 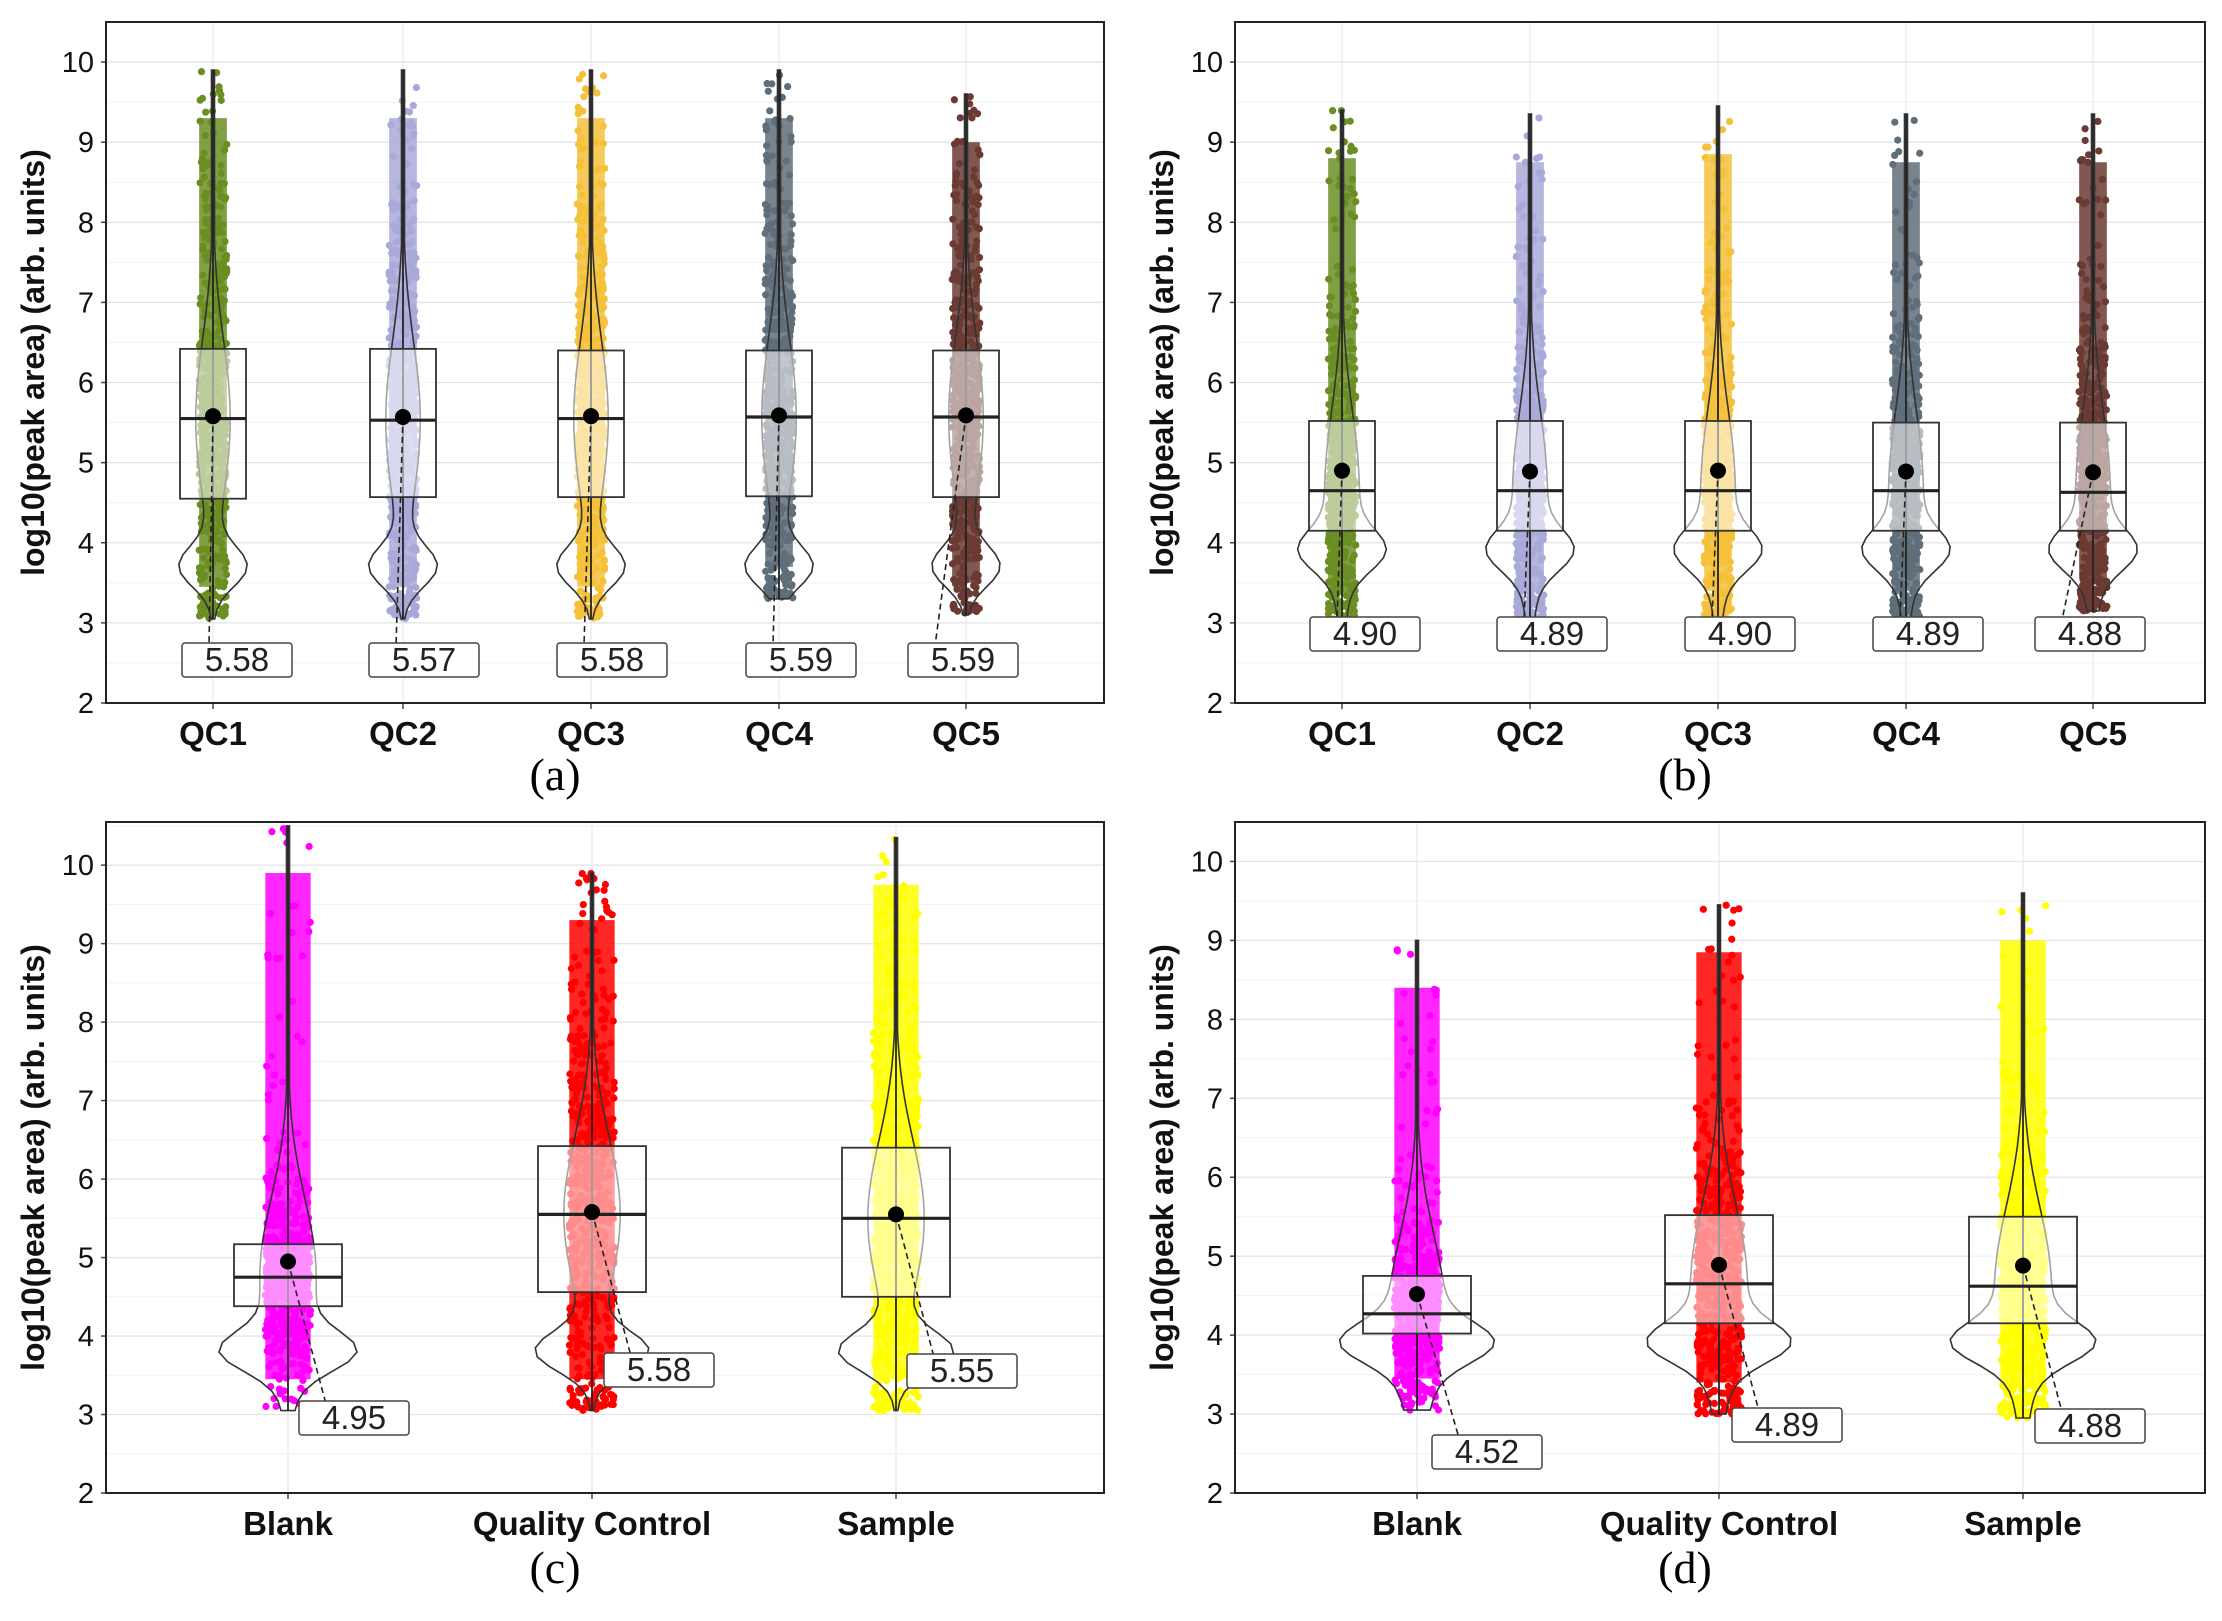 I want to click on y-axis-label: log10(peak area) (arb. units), so click(x=33, y=362).